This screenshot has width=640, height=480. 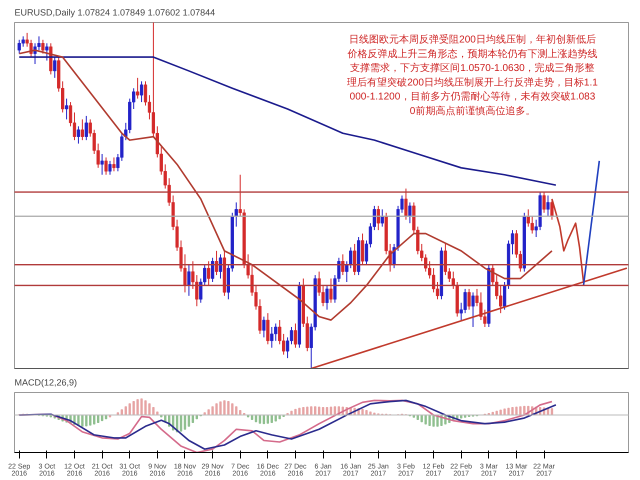 I want to click on chart-title: EURUSD,Daily 1.07824 1.07849 1.07602 1.07844, so click(x=115, y=13).